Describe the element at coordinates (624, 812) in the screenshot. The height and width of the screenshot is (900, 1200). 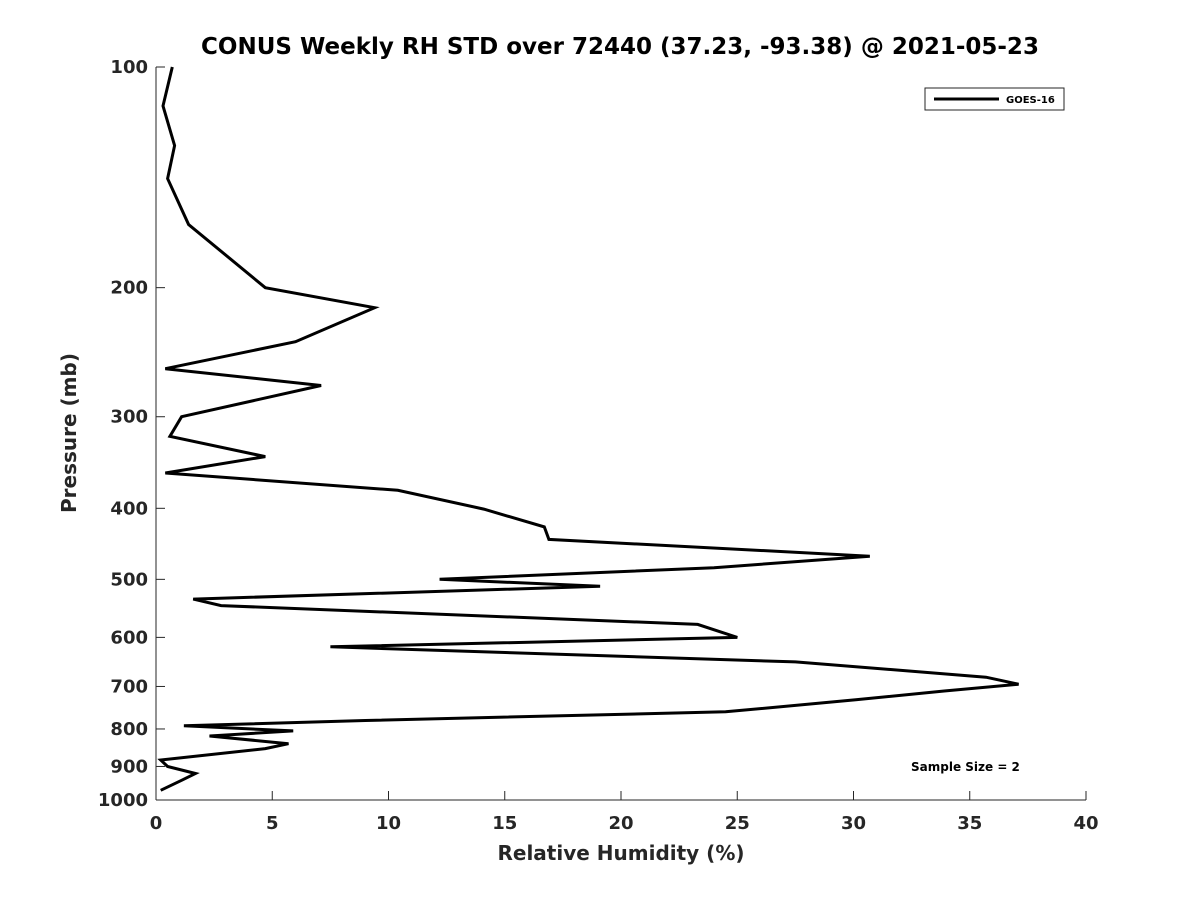
I see `x-axis-ticks: 0 5 10 15 20 25 30 35 40` at that location.